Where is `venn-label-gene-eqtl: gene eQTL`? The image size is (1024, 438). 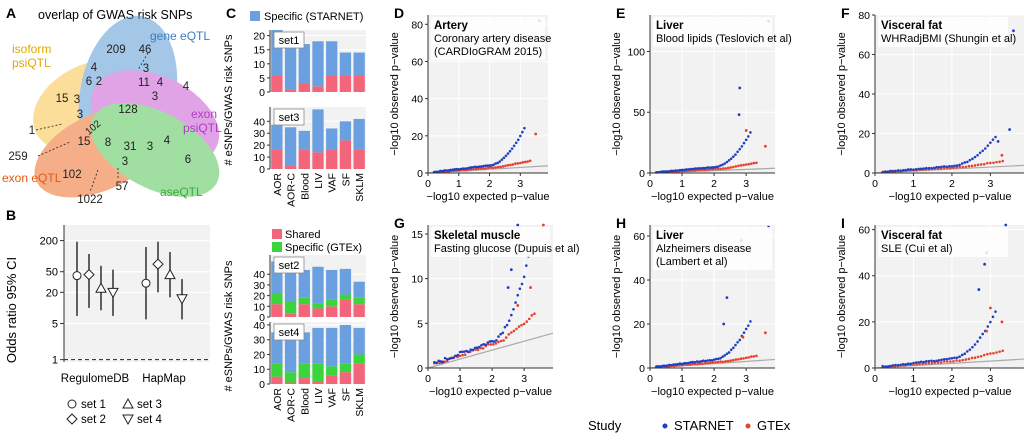 venn-label-gene-eqtl: gene eQTL is located at coordinates (180, 36).